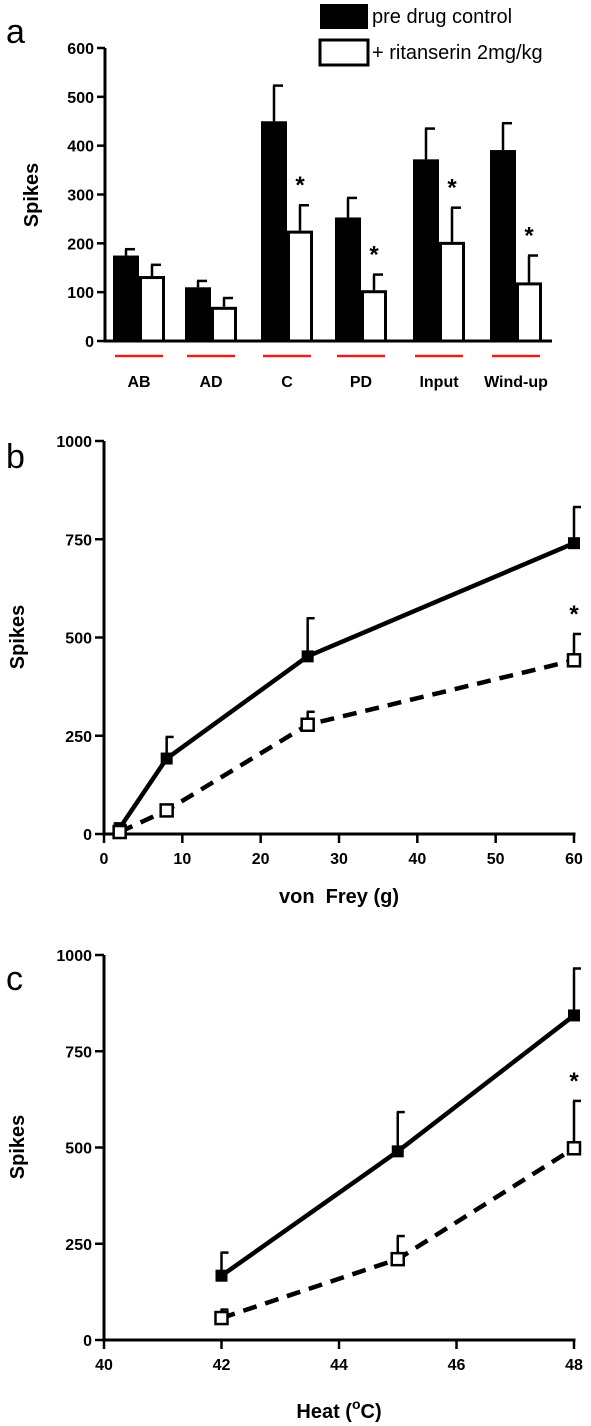  I want to click on panel-a-category-label: PD, so click(361, 382).